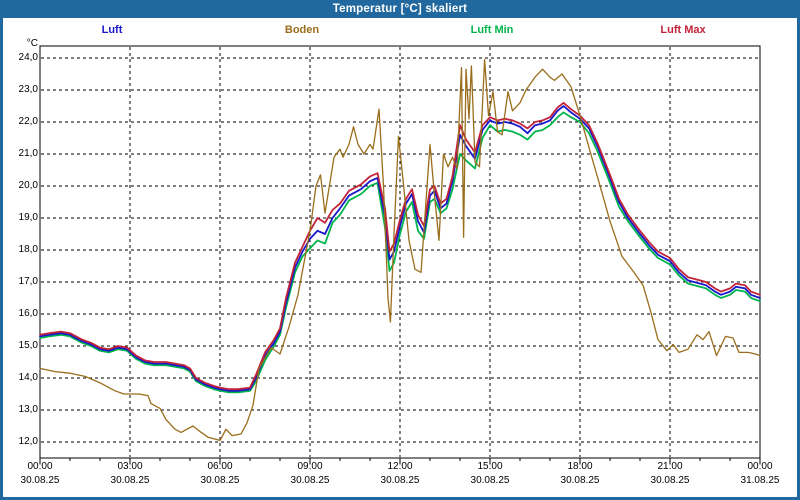 The width and height of the screenshot is (800, 500). Describe the element at coordinates (112, 30) in the screenshot. I see `legend-item-luft: Luft` at that location.